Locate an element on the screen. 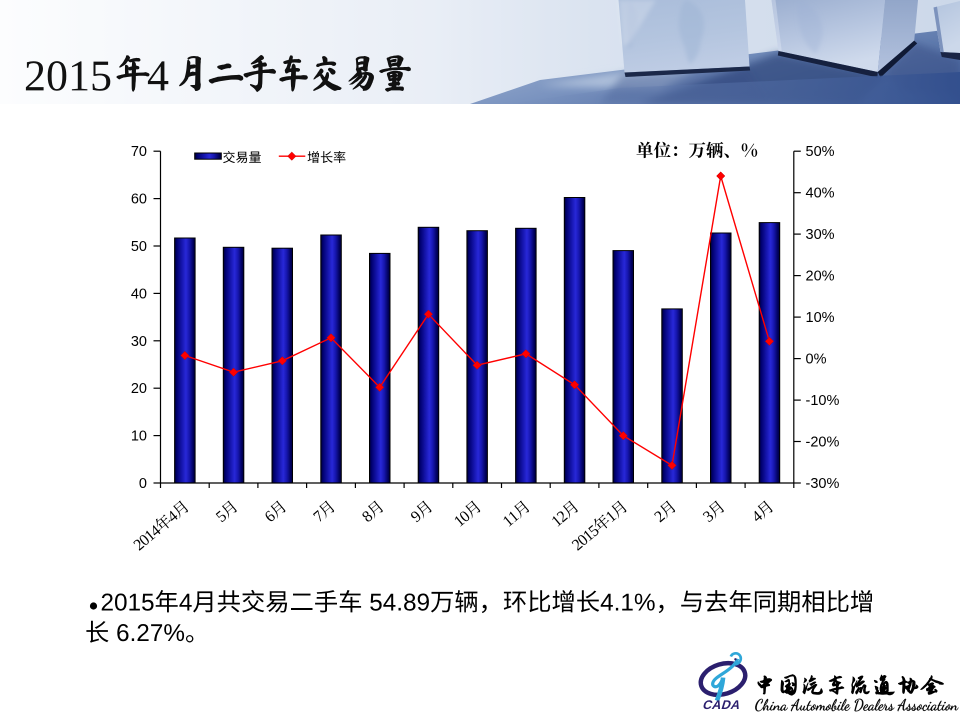 This screenshot has width=960, height=720. svg-text: 40 is located at coordinates (139, 294).